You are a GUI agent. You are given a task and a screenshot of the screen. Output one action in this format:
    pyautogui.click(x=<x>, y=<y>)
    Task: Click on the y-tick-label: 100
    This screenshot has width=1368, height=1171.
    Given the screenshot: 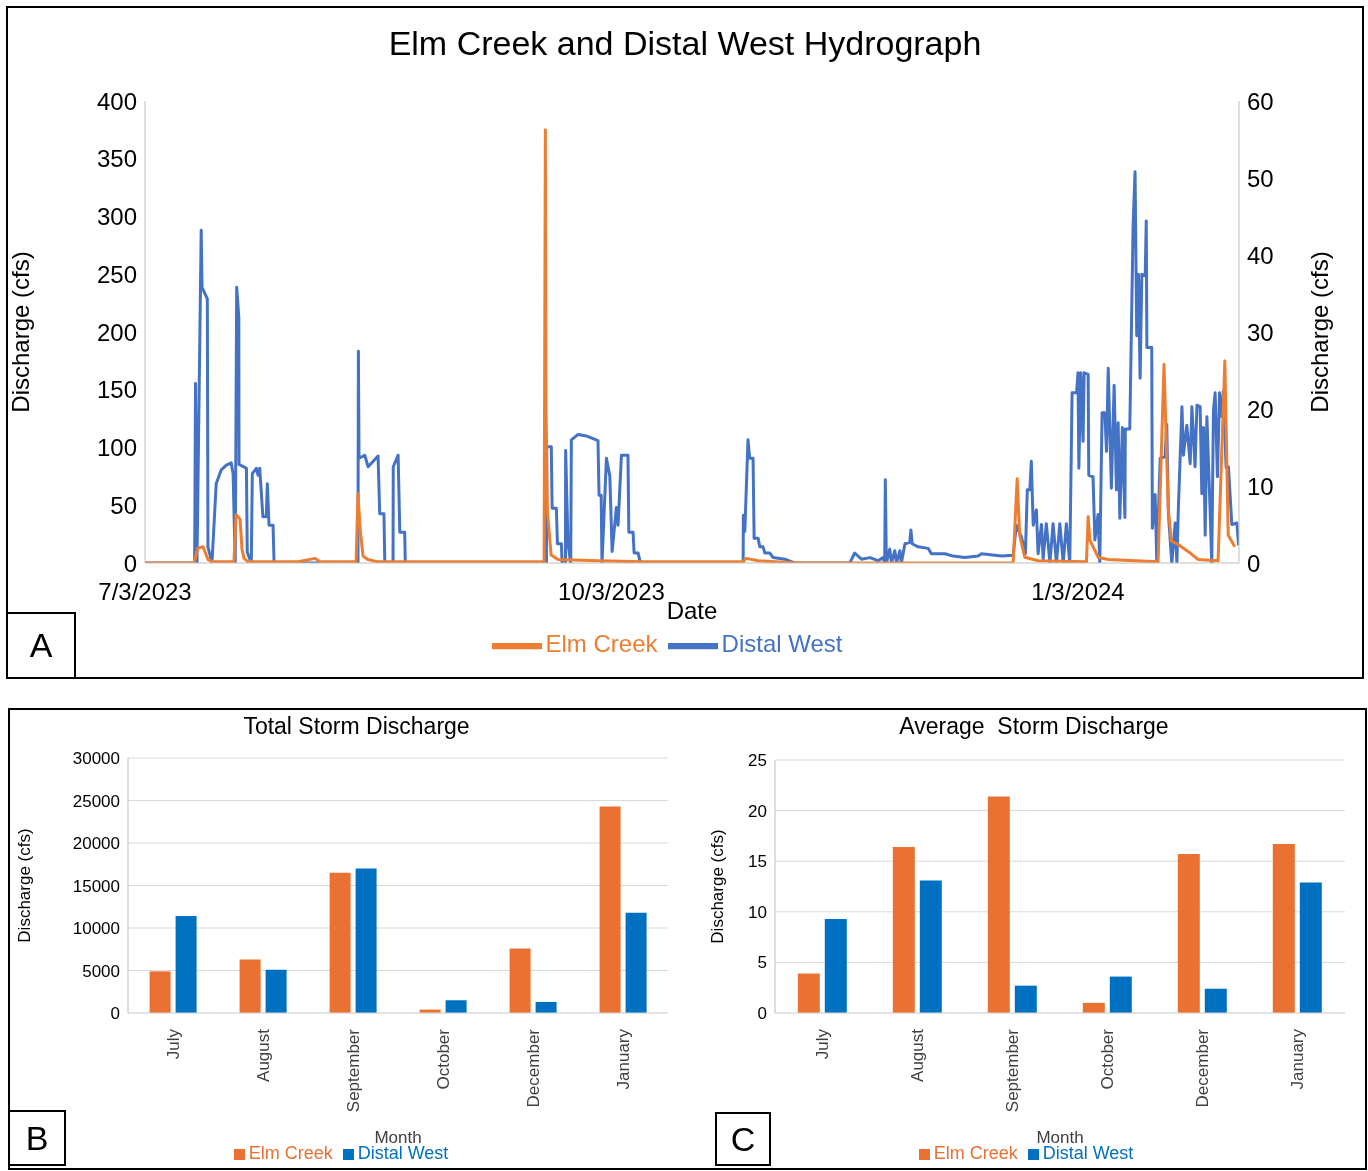 What is the action you would take?
    pyautogui.click(x=116, y=448)
    